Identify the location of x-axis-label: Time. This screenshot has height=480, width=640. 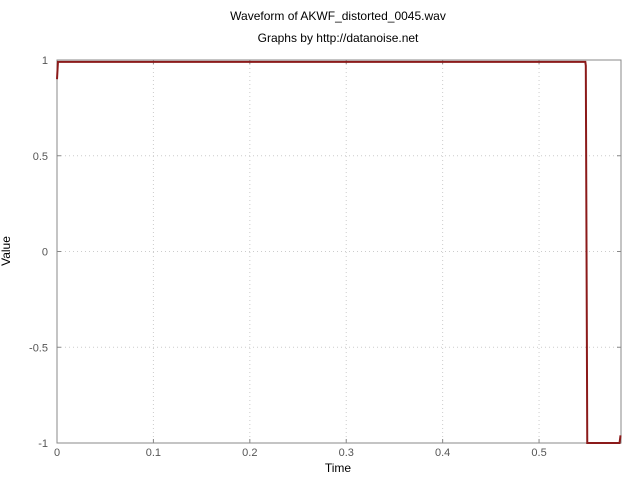
(338, 468).